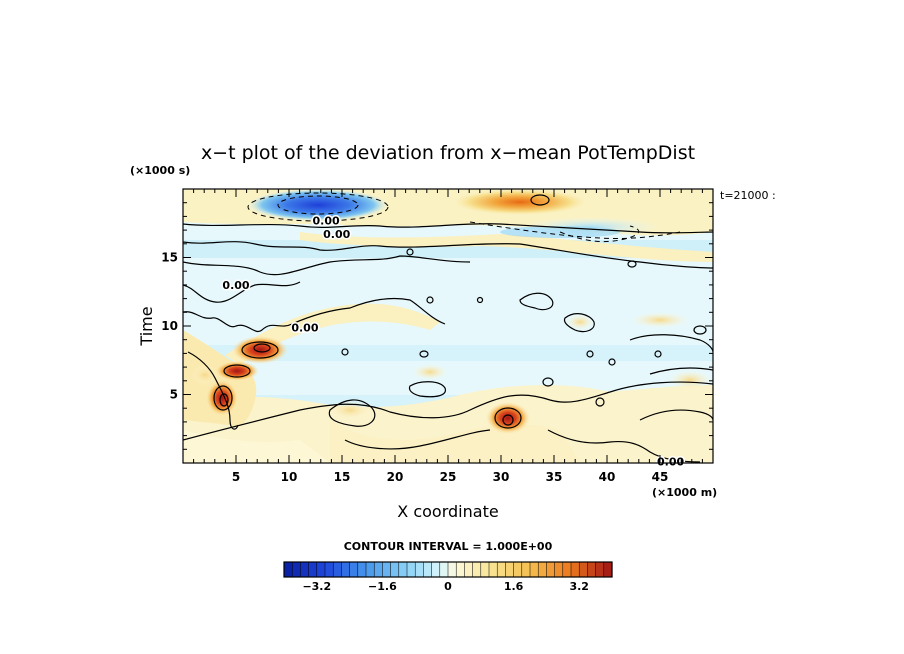 This screenshot has width=904, height=654. What do you see at coordinates (160, 170) in the screenshot?
I see `y-unit-label: (×1000 s)` at bounding box center [160, 170].